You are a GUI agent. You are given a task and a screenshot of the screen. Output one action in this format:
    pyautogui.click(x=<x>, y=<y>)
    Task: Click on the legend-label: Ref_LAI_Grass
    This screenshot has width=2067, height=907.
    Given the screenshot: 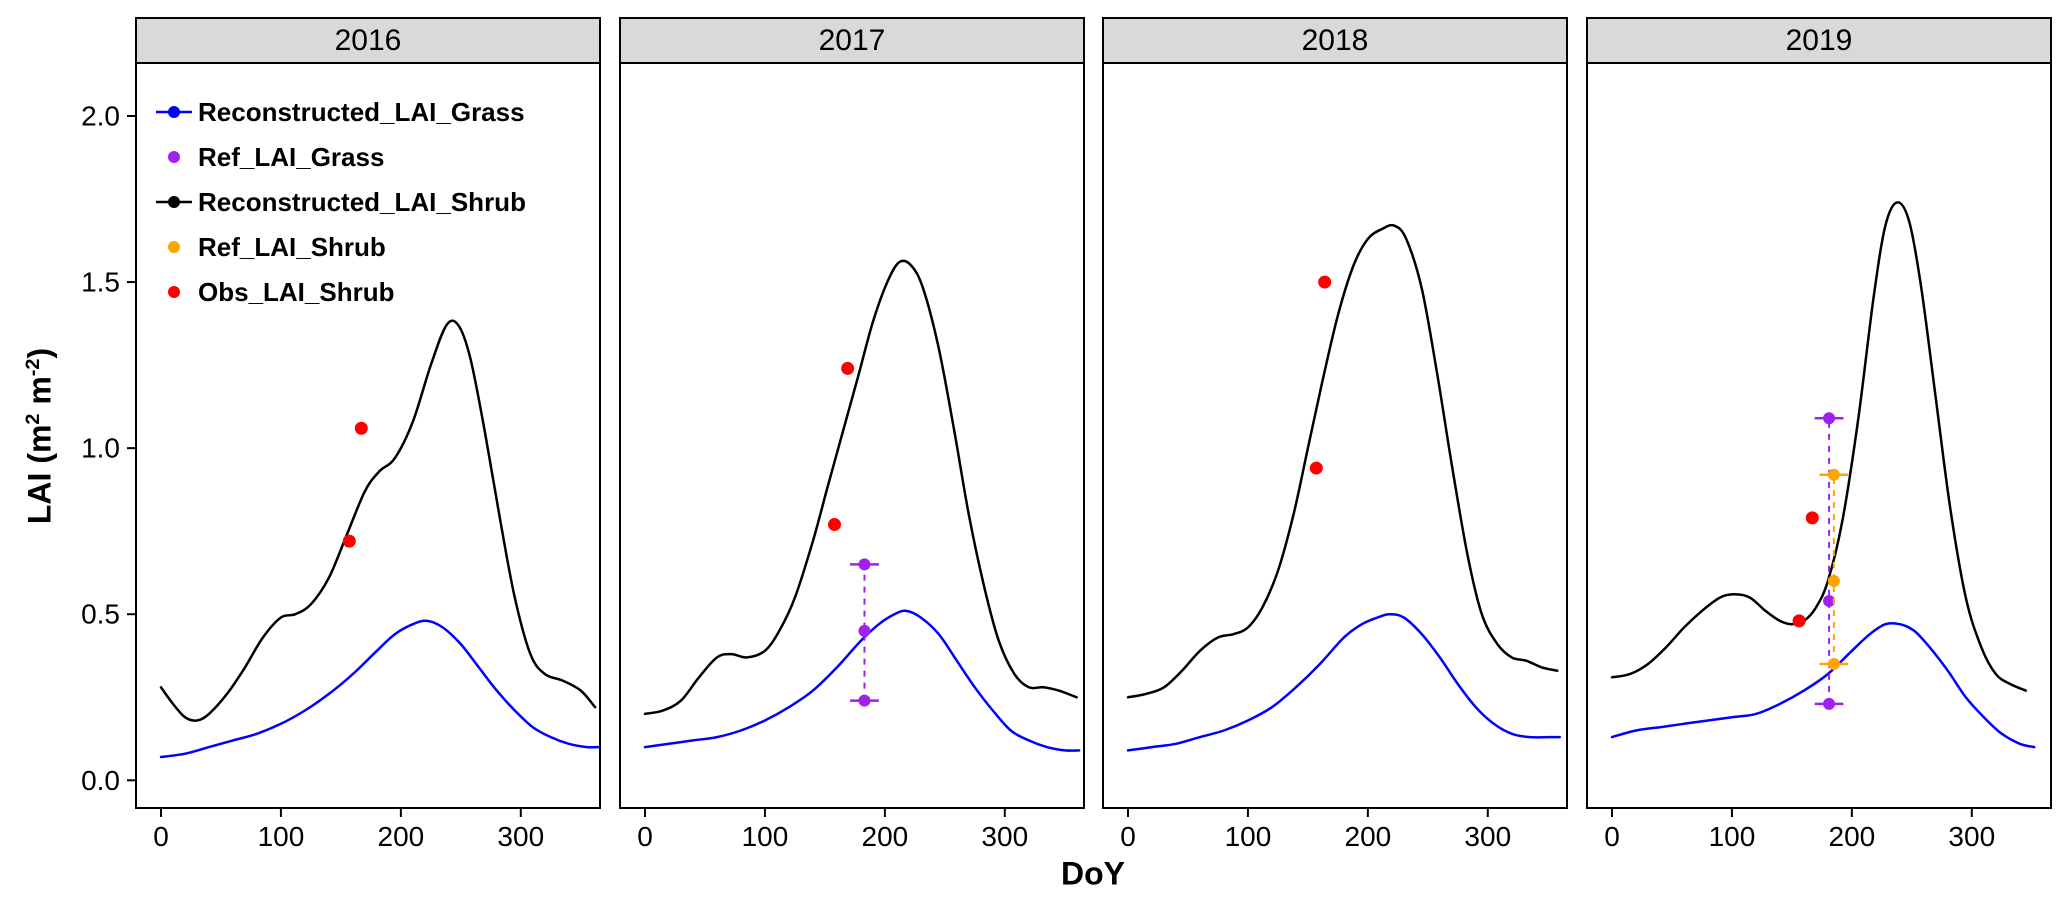 What is the action you would take?
    pyautogui.click(x=291, y=157)
    